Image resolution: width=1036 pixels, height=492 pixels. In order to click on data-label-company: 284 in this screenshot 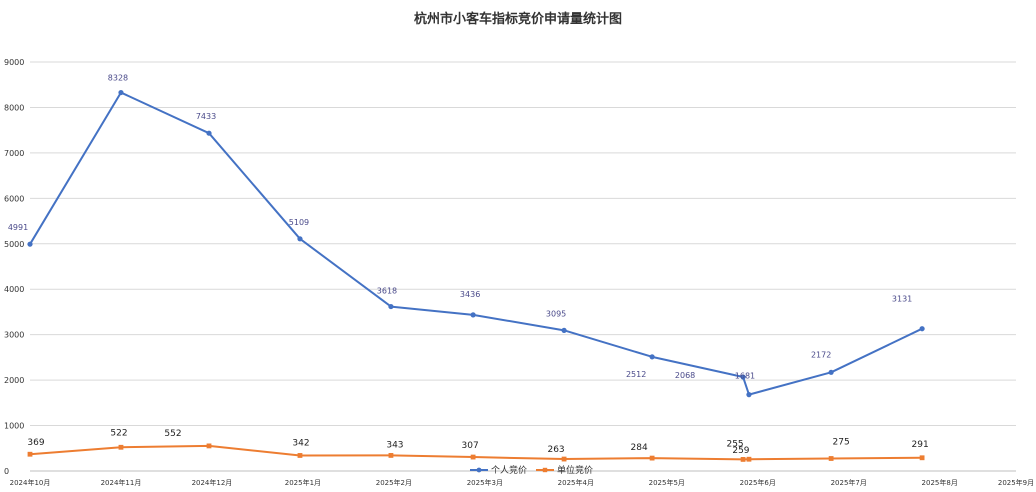, I will do `click(639, 448)`.